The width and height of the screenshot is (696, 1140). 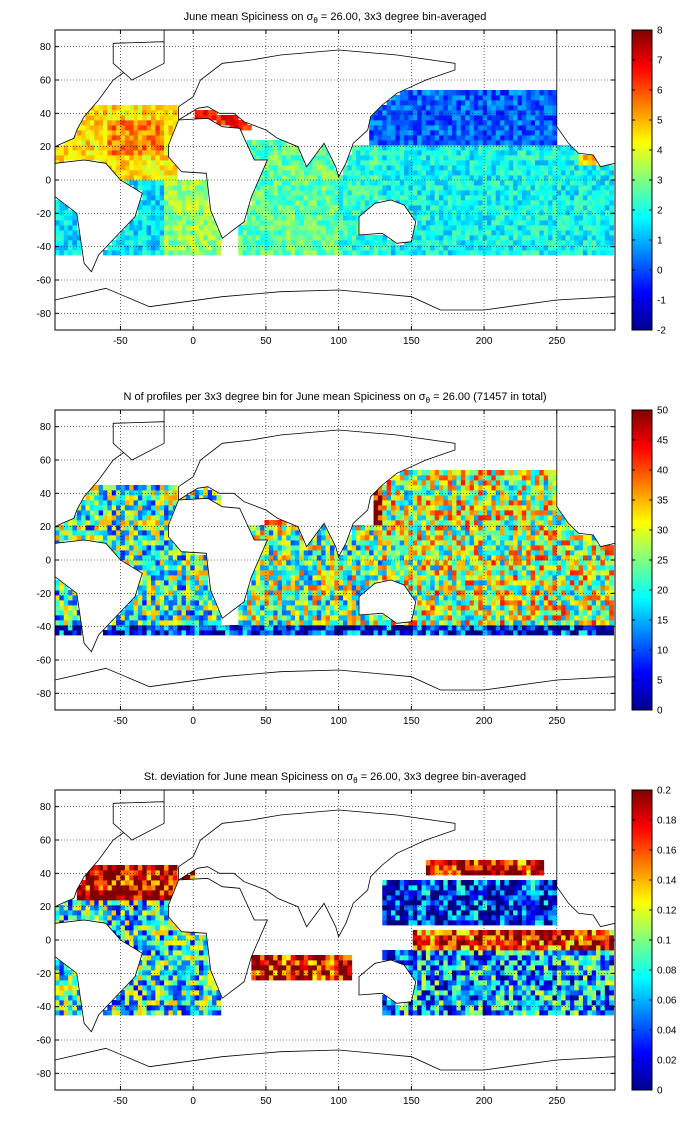 I want to click on colorbar-tick-label: 2, so click(x=660, y=211).